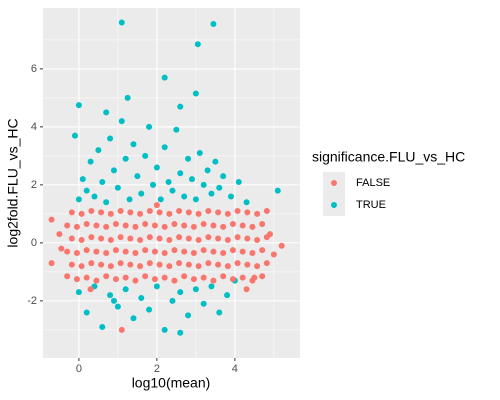 The image size is (500, 400). What do you see at coordinates (157, 369) in the screenshot?
I see `x-tick-label: 2` at bounding box center [157, 369].